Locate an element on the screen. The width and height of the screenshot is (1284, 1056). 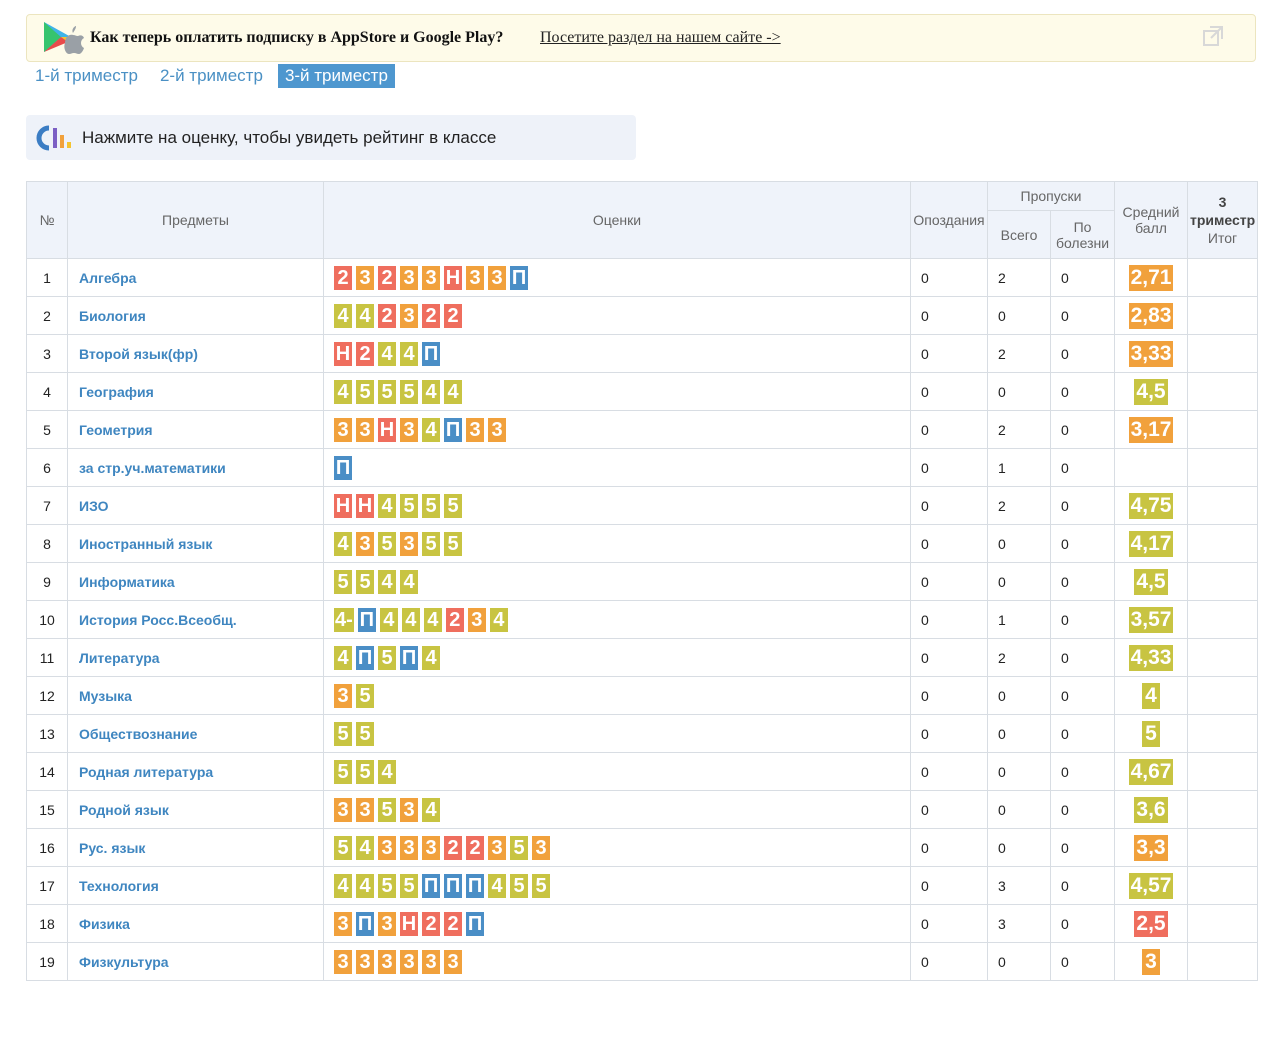
tab-trimester-1: 1-й триместр is located at coordinates (86, 75).